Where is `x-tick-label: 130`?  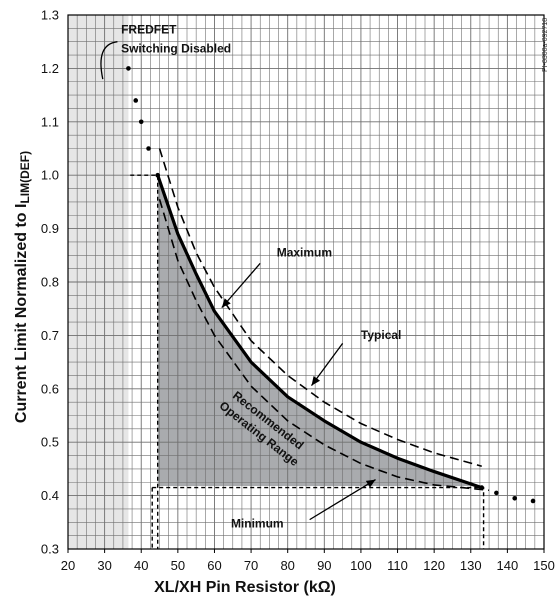
x-tick-label: 130 is located at coordinates (471, 565).